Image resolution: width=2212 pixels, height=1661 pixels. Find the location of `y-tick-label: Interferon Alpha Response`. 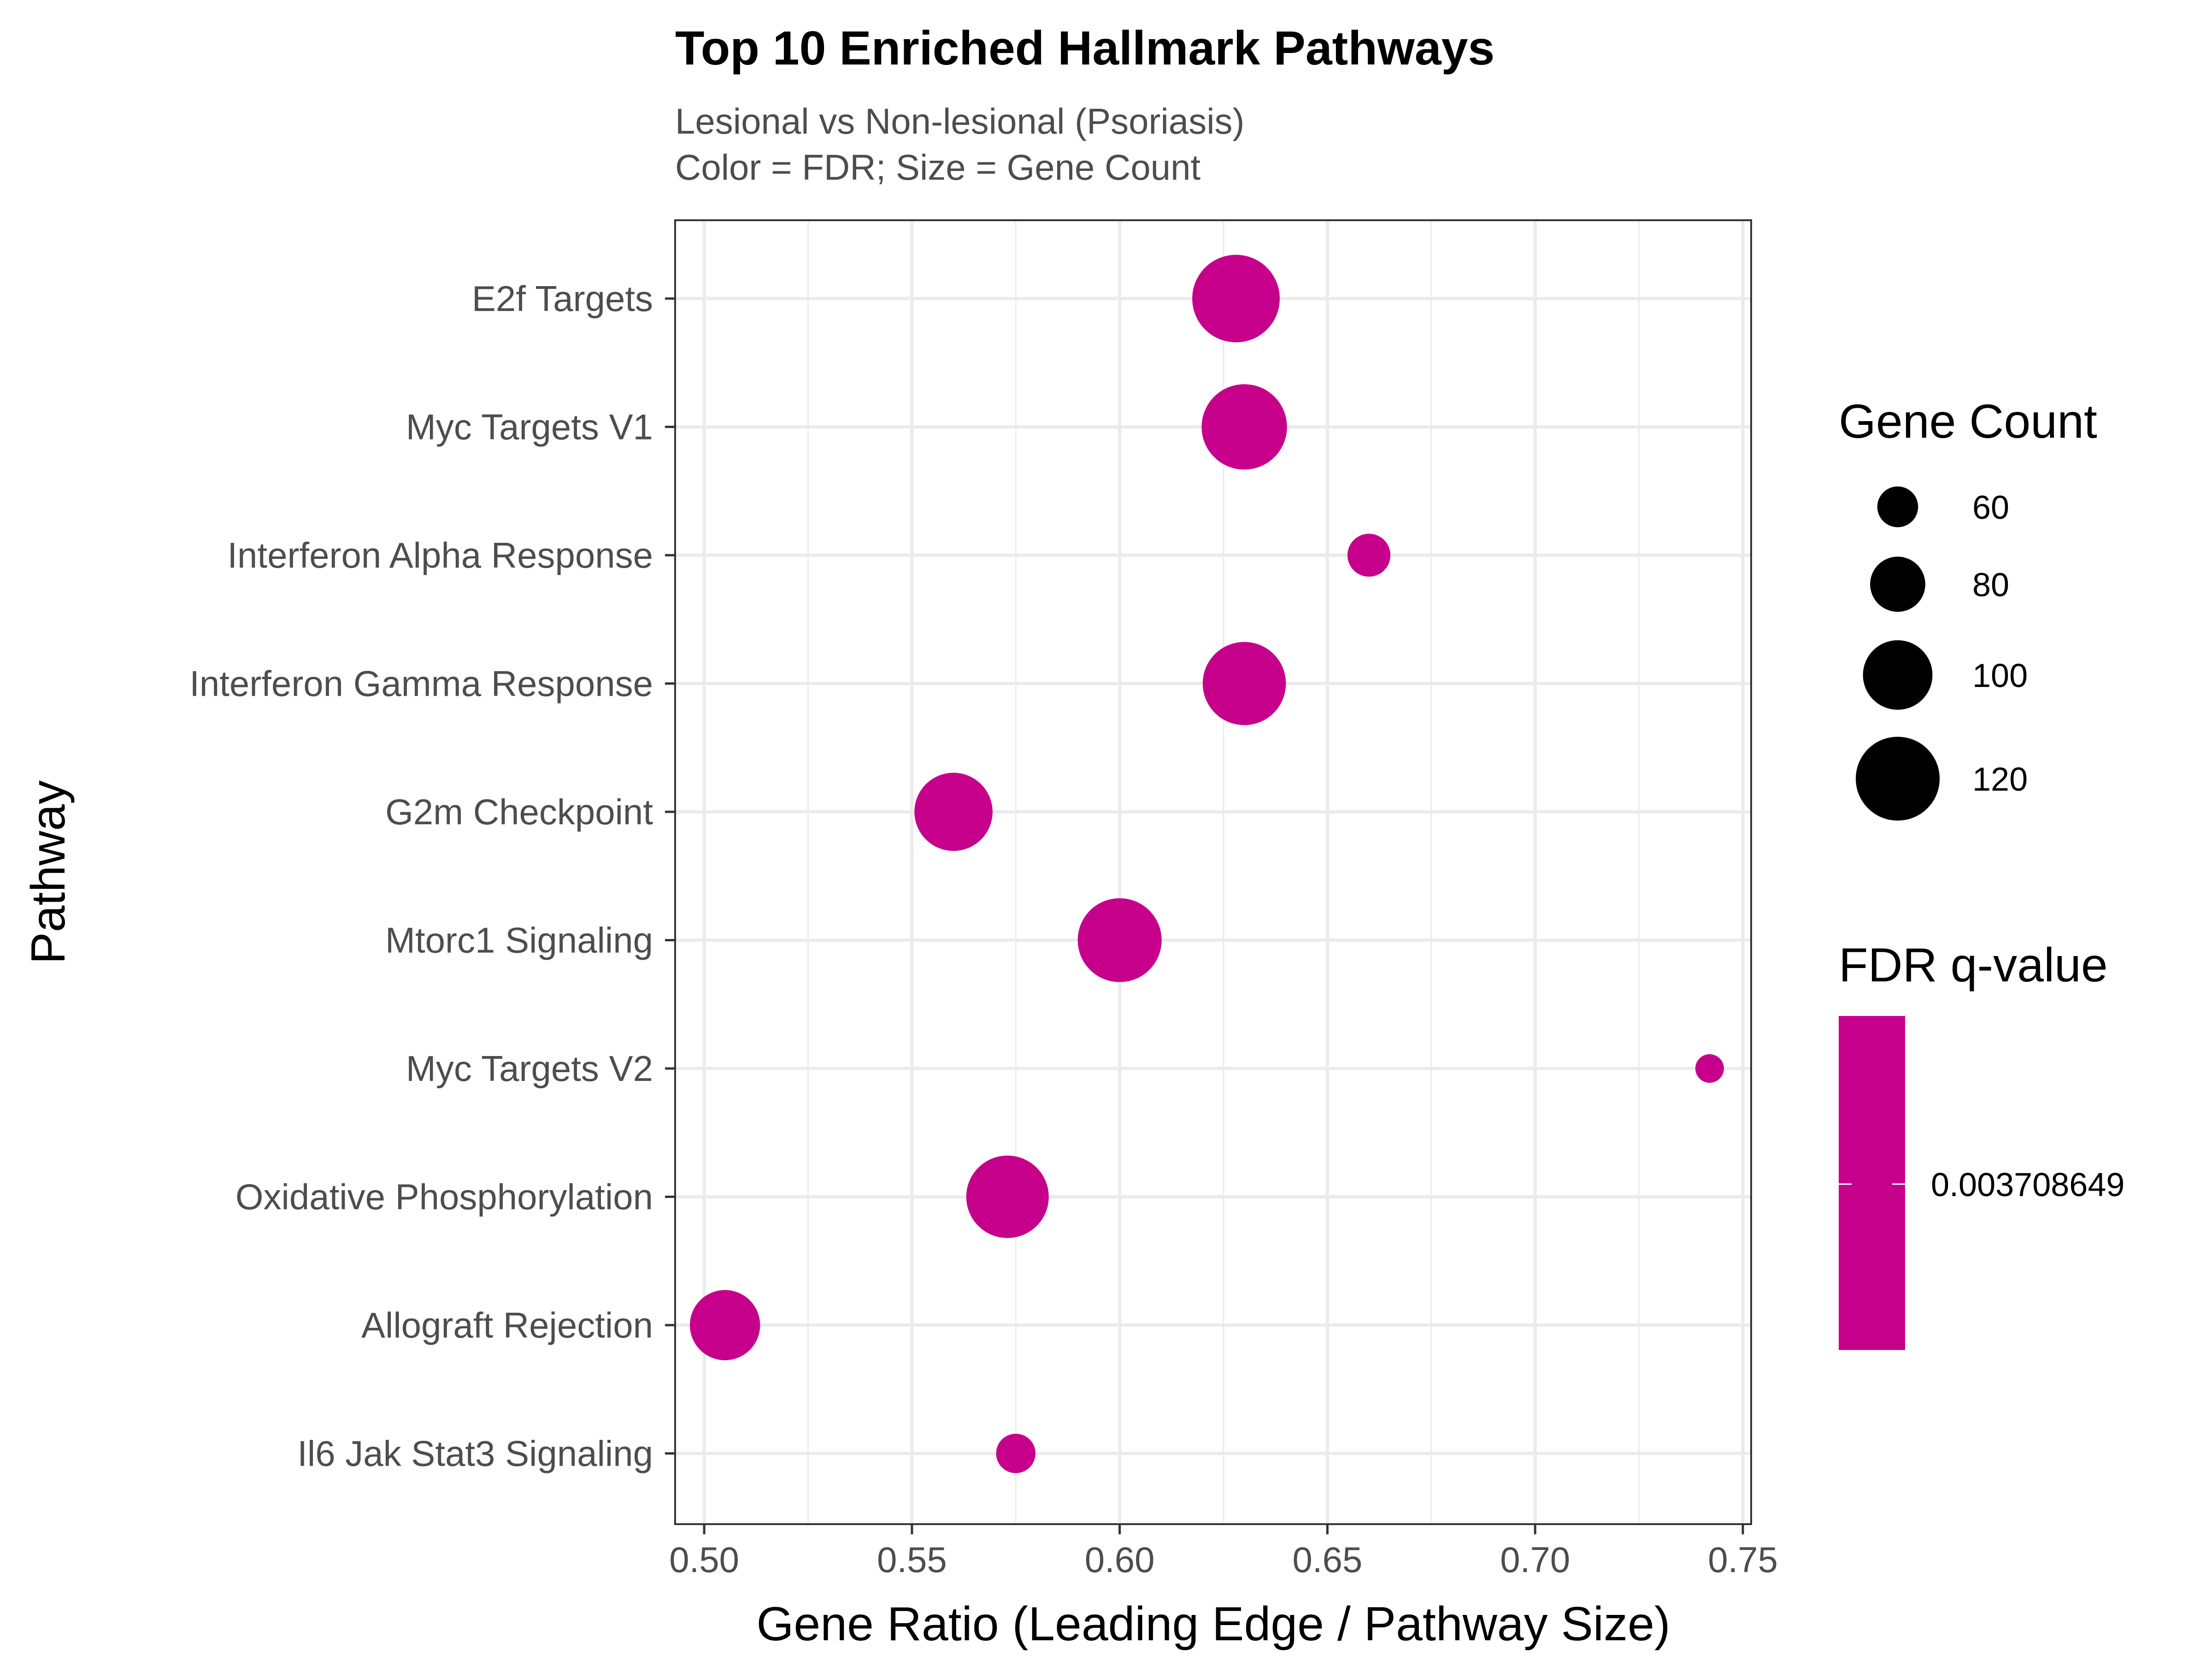

y-tick-label: Interferon Alpha Response is located at coordinates (440, 555).